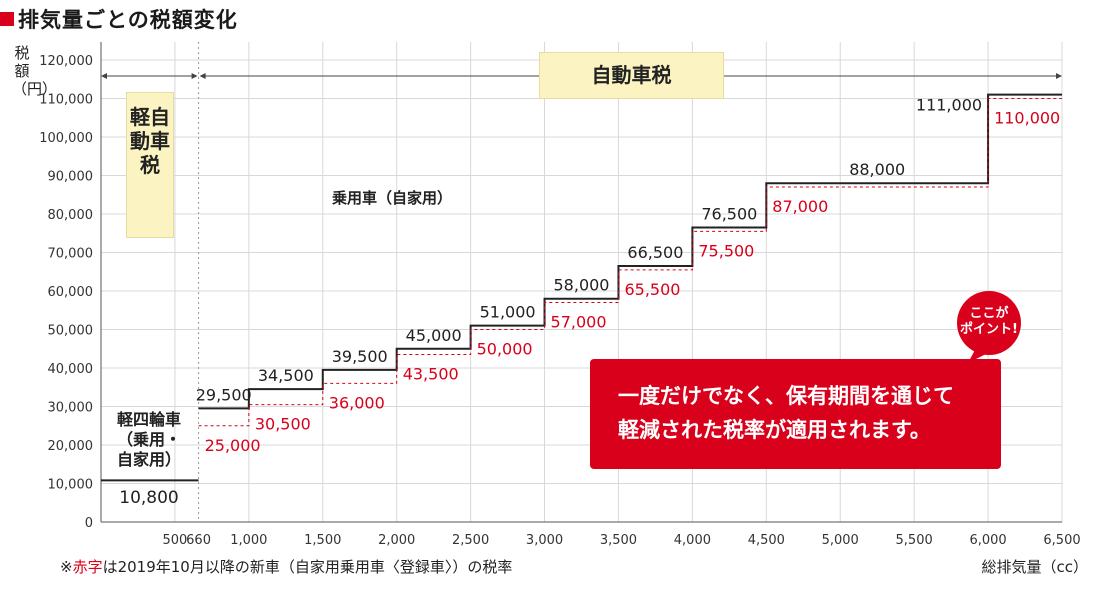  Describe the element at coordinates (283, 424) in the screenshot. I see `new-rate-label: 30,500` at that location.